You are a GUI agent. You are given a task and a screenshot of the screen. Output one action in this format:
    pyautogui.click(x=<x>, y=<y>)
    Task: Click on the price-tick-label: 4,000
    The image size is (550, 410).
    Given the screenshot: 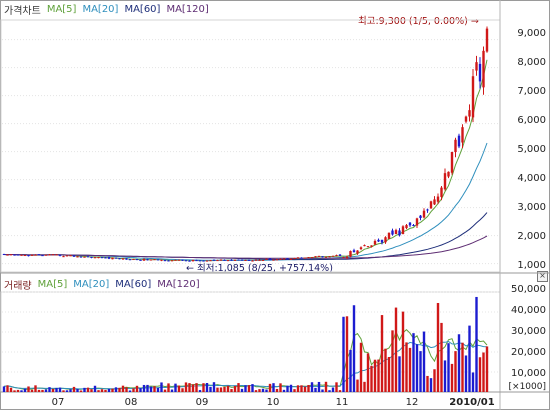 What is the action you would take?
    pyautogui.click(x=531, y=178)
    